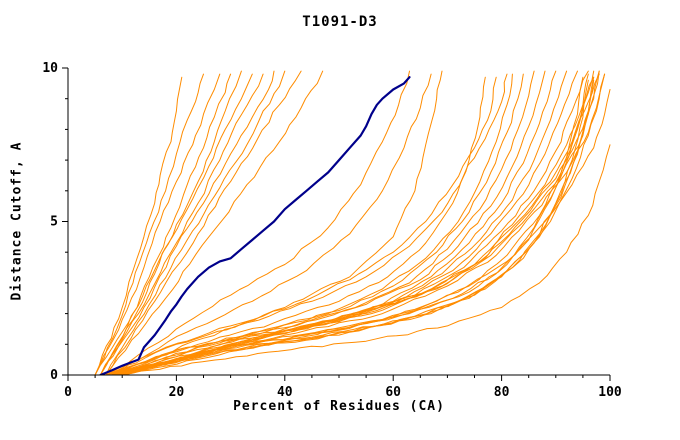 This screenshot has width=680, height=440. Describe the element at coordinates (177, 392) in the screenshot. I see `x-tick-label: 20` at that location.